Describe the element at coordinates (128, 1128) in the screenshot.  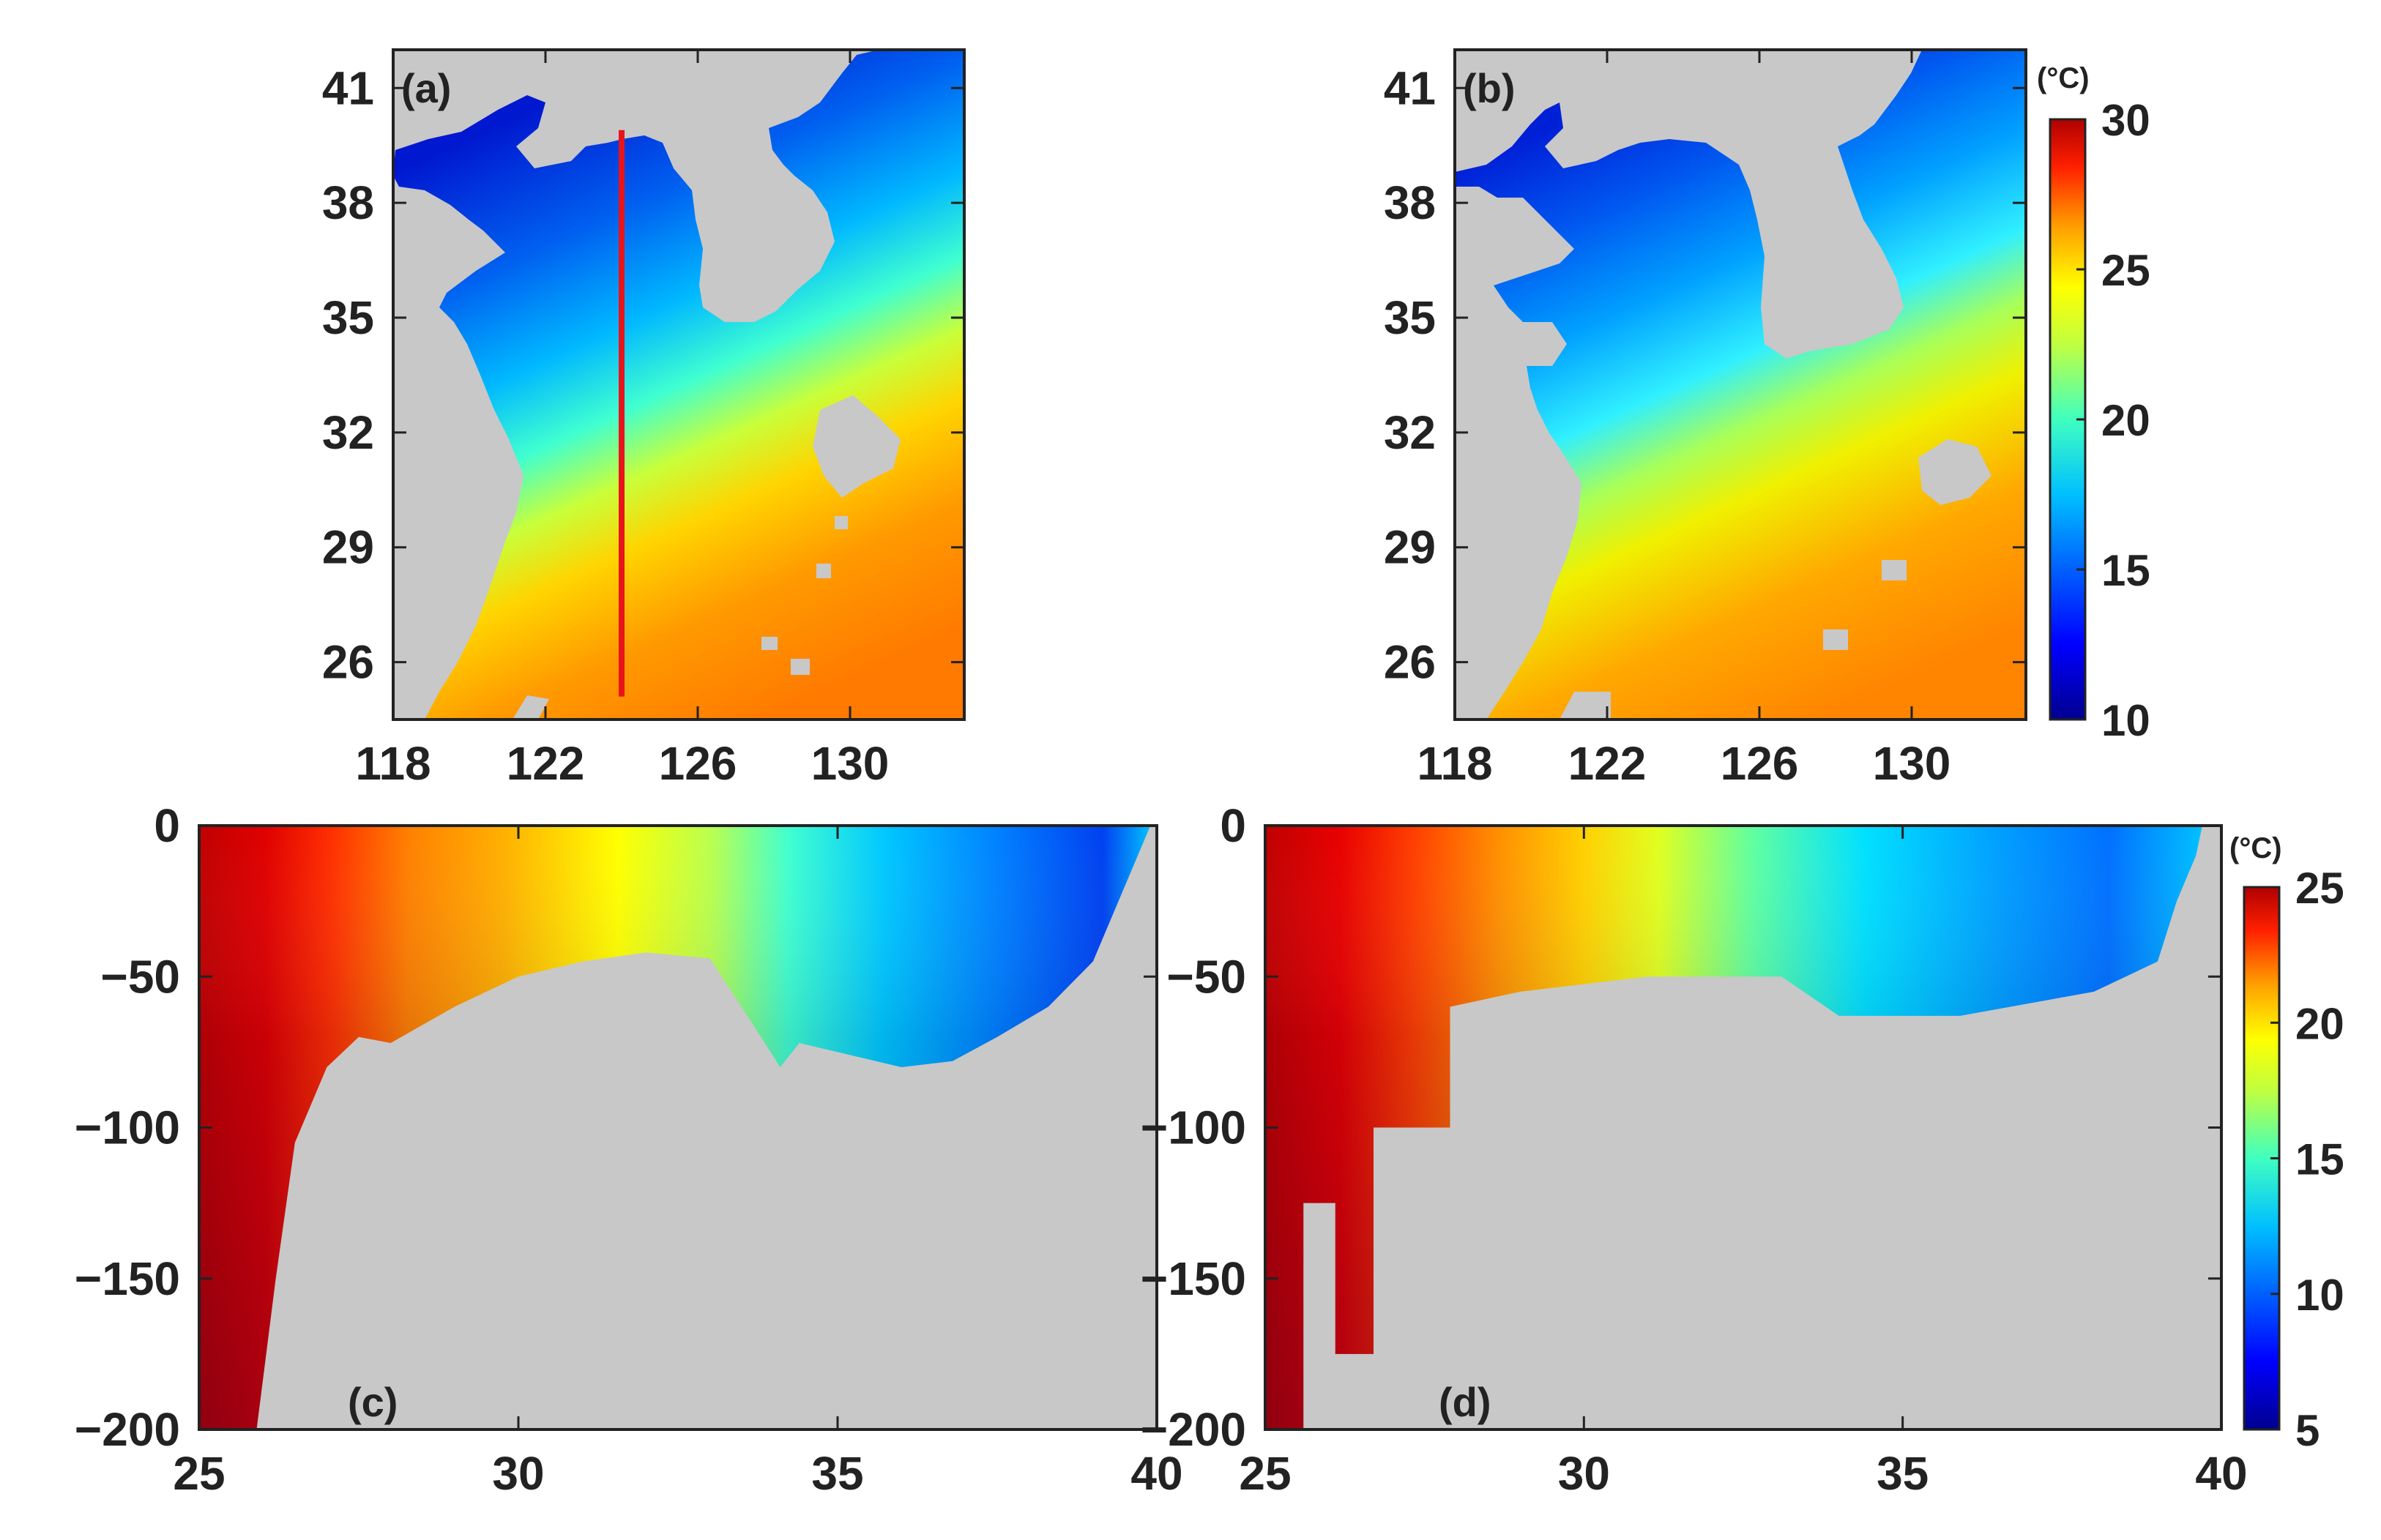
I see `panel-c-ytick-label: −100` at that location.